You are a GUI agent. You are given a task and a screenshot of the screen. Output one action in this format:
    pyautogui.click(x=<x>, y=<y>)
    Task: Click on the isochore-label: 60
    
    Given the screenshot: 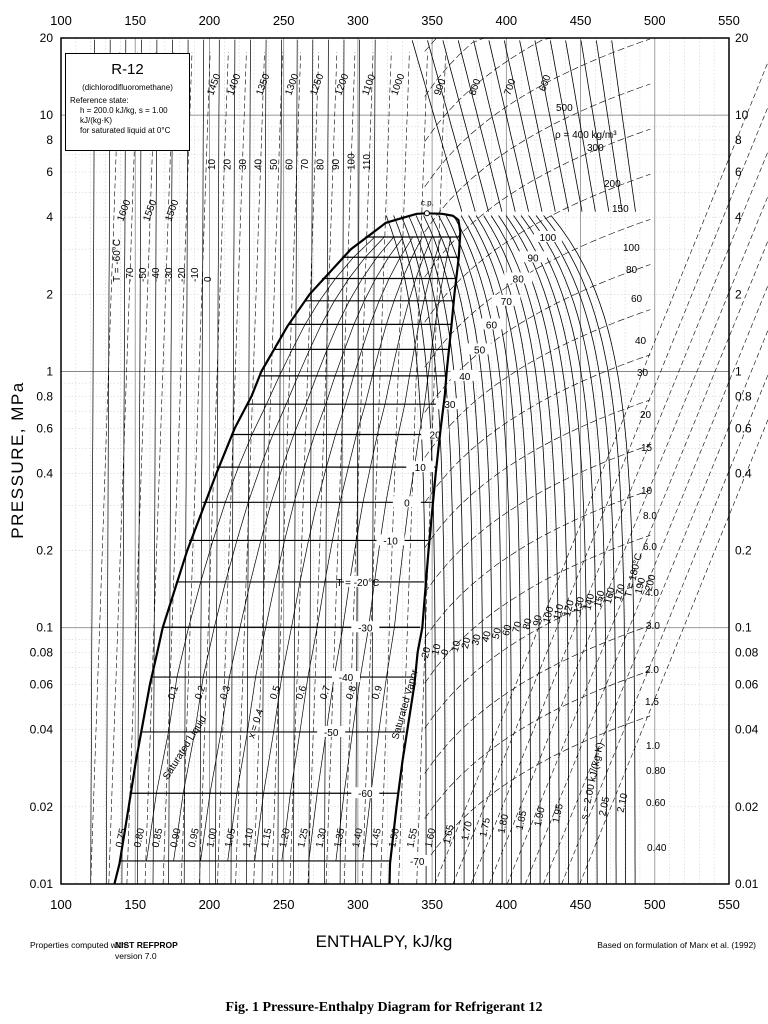 What is the action you would take?
    pyautogui.click(x=637, y=299)
    